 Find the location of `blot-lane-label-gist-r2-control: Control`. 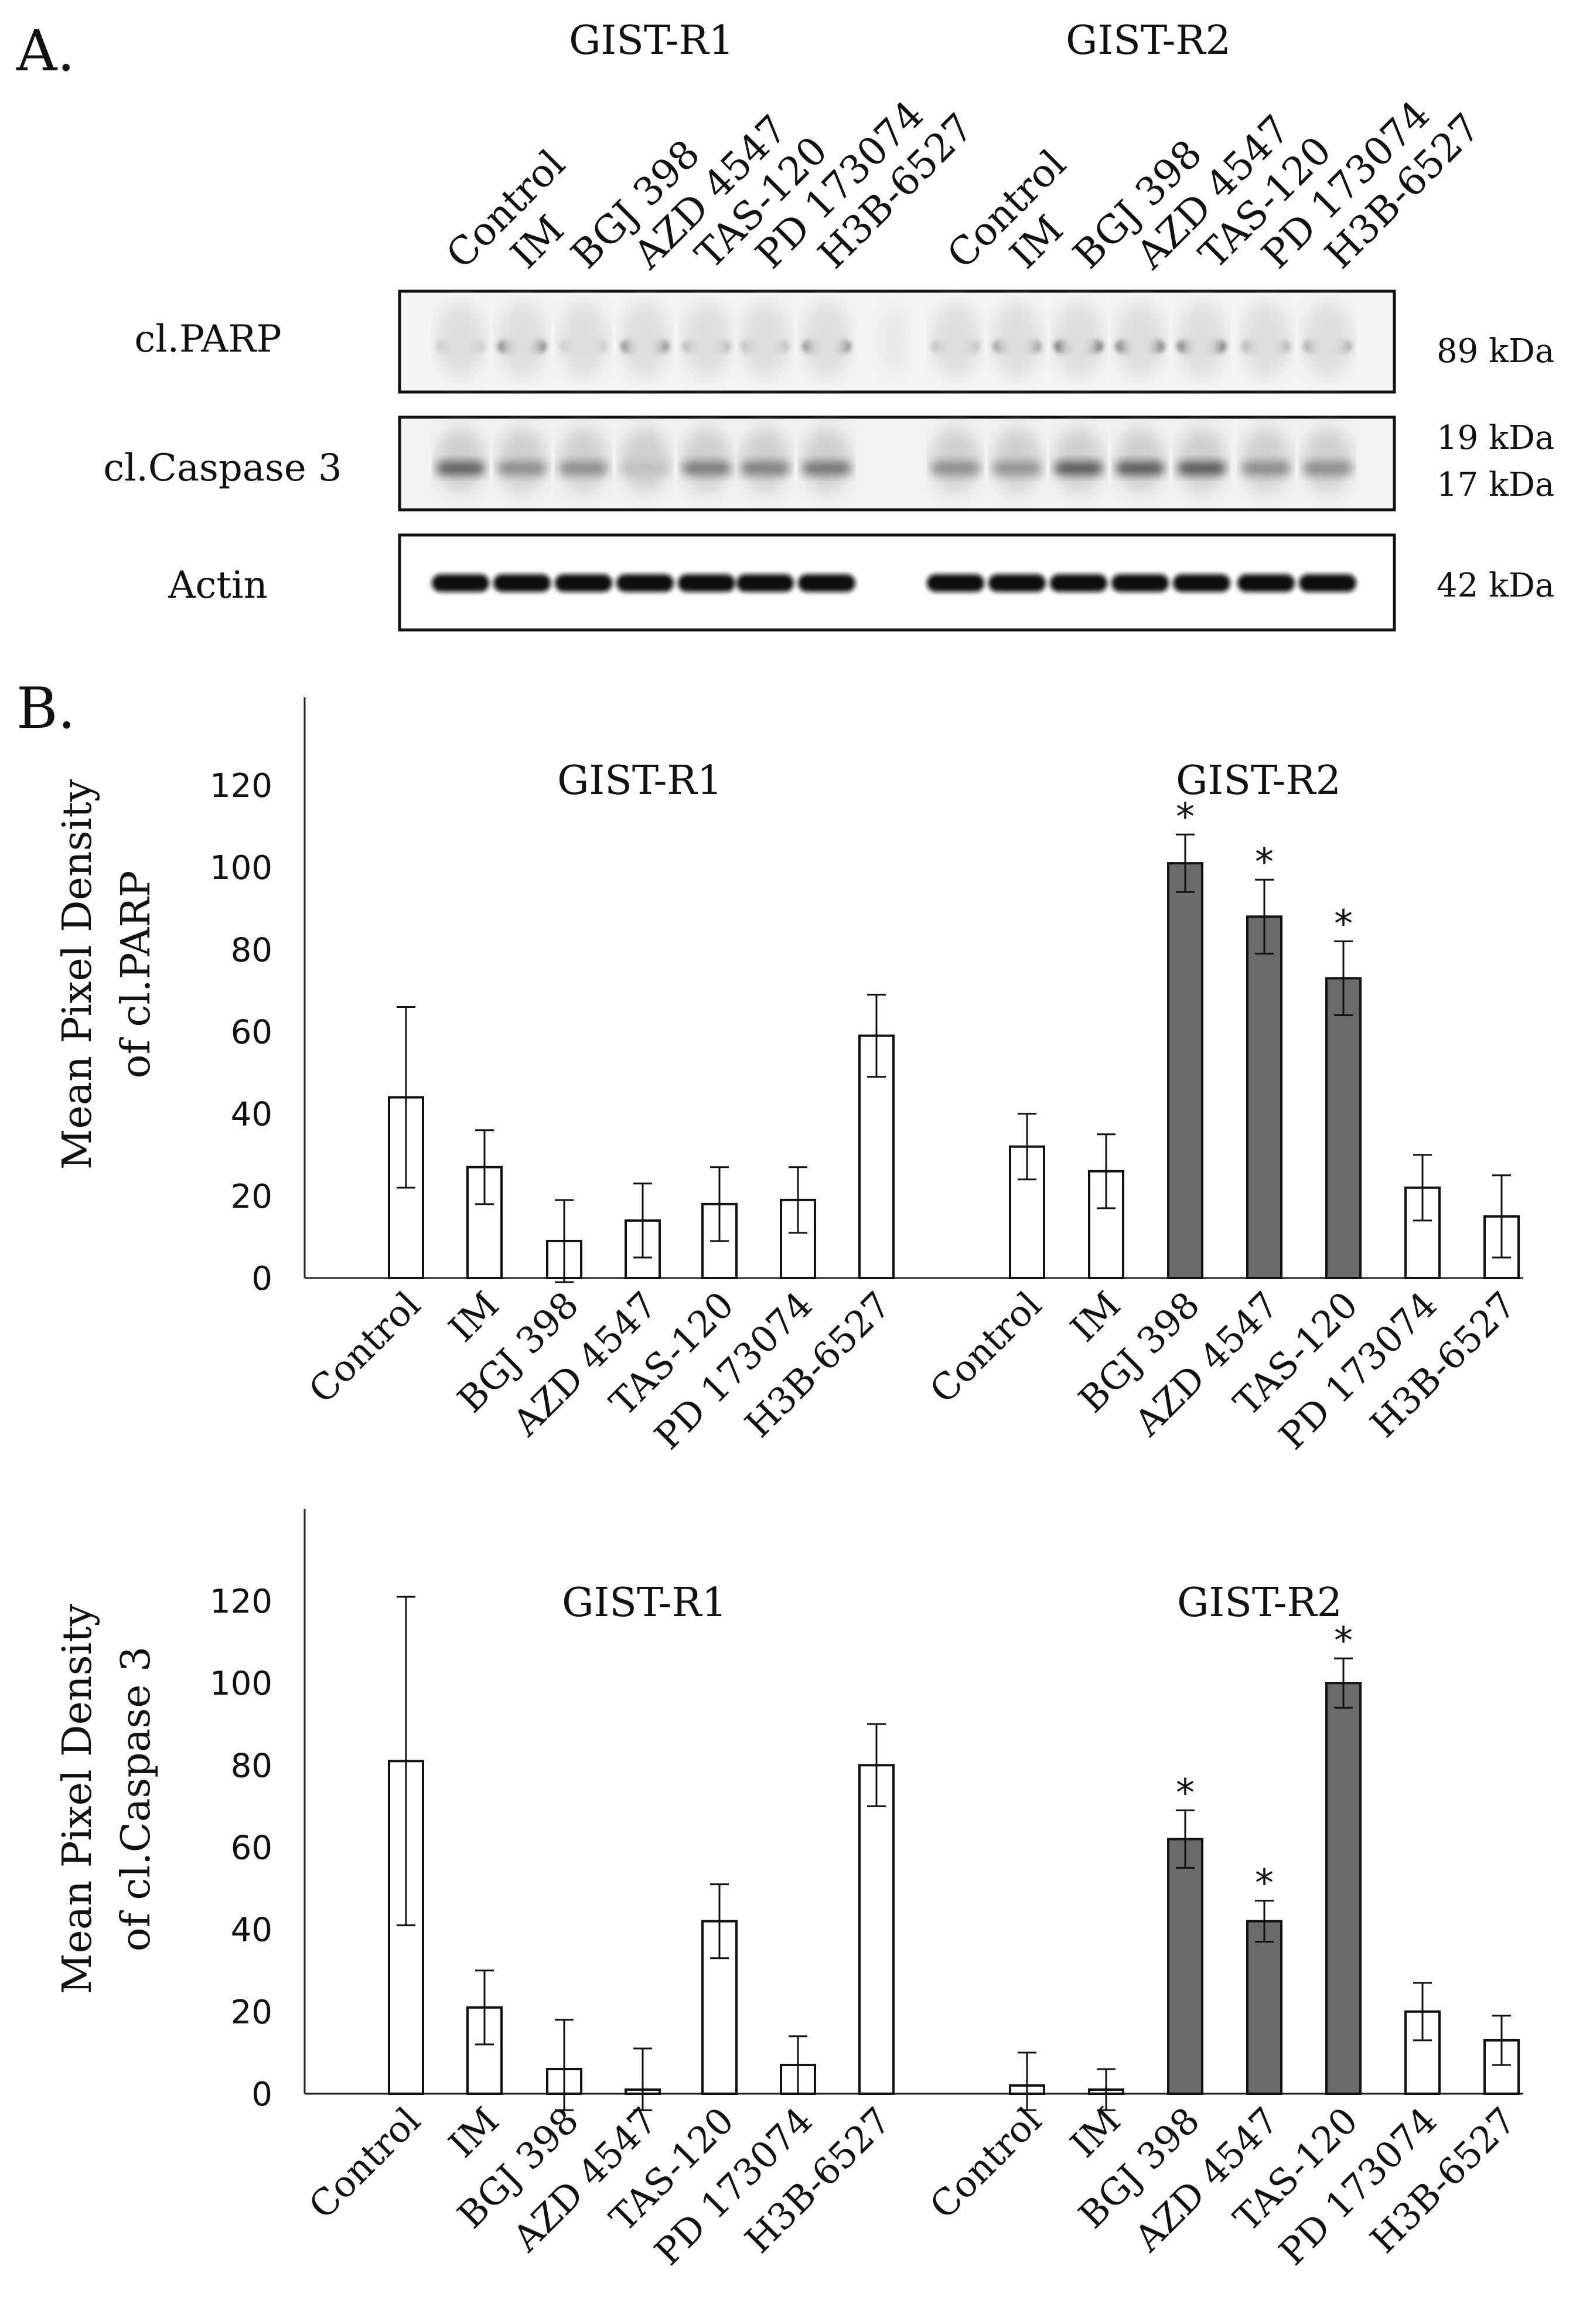

blot-lane-label-gist-r2-control: Control is located at coordinates (1006, 209).